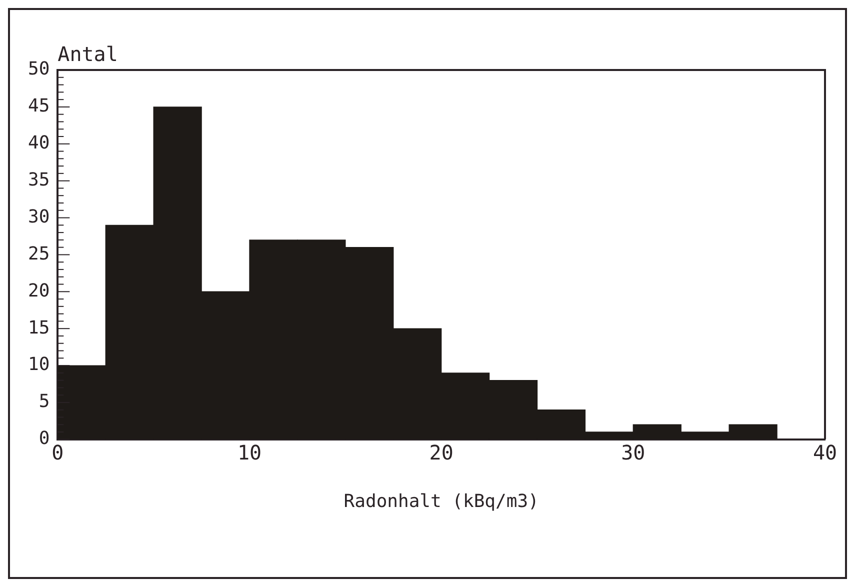 Image resolution: width=855 pixels, height=587 pixels. Describe the element at coordinates (39, 253) in the screenshot. I see `y-tick-label: 25` at that location.